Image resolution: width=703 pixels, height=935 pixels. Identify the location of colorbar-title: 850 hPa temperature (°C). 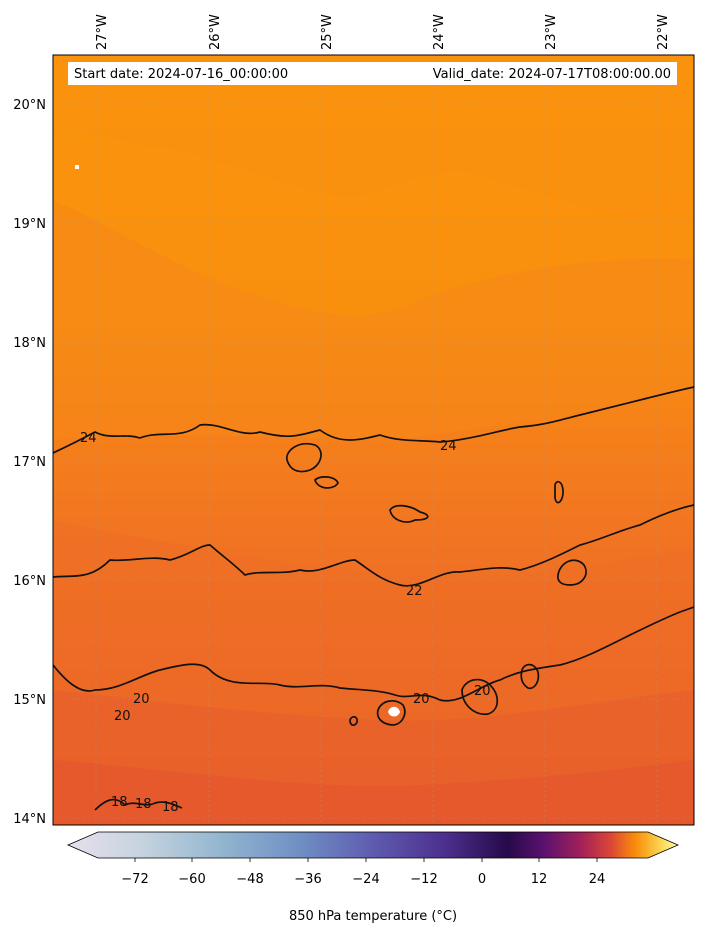
(373, 916).